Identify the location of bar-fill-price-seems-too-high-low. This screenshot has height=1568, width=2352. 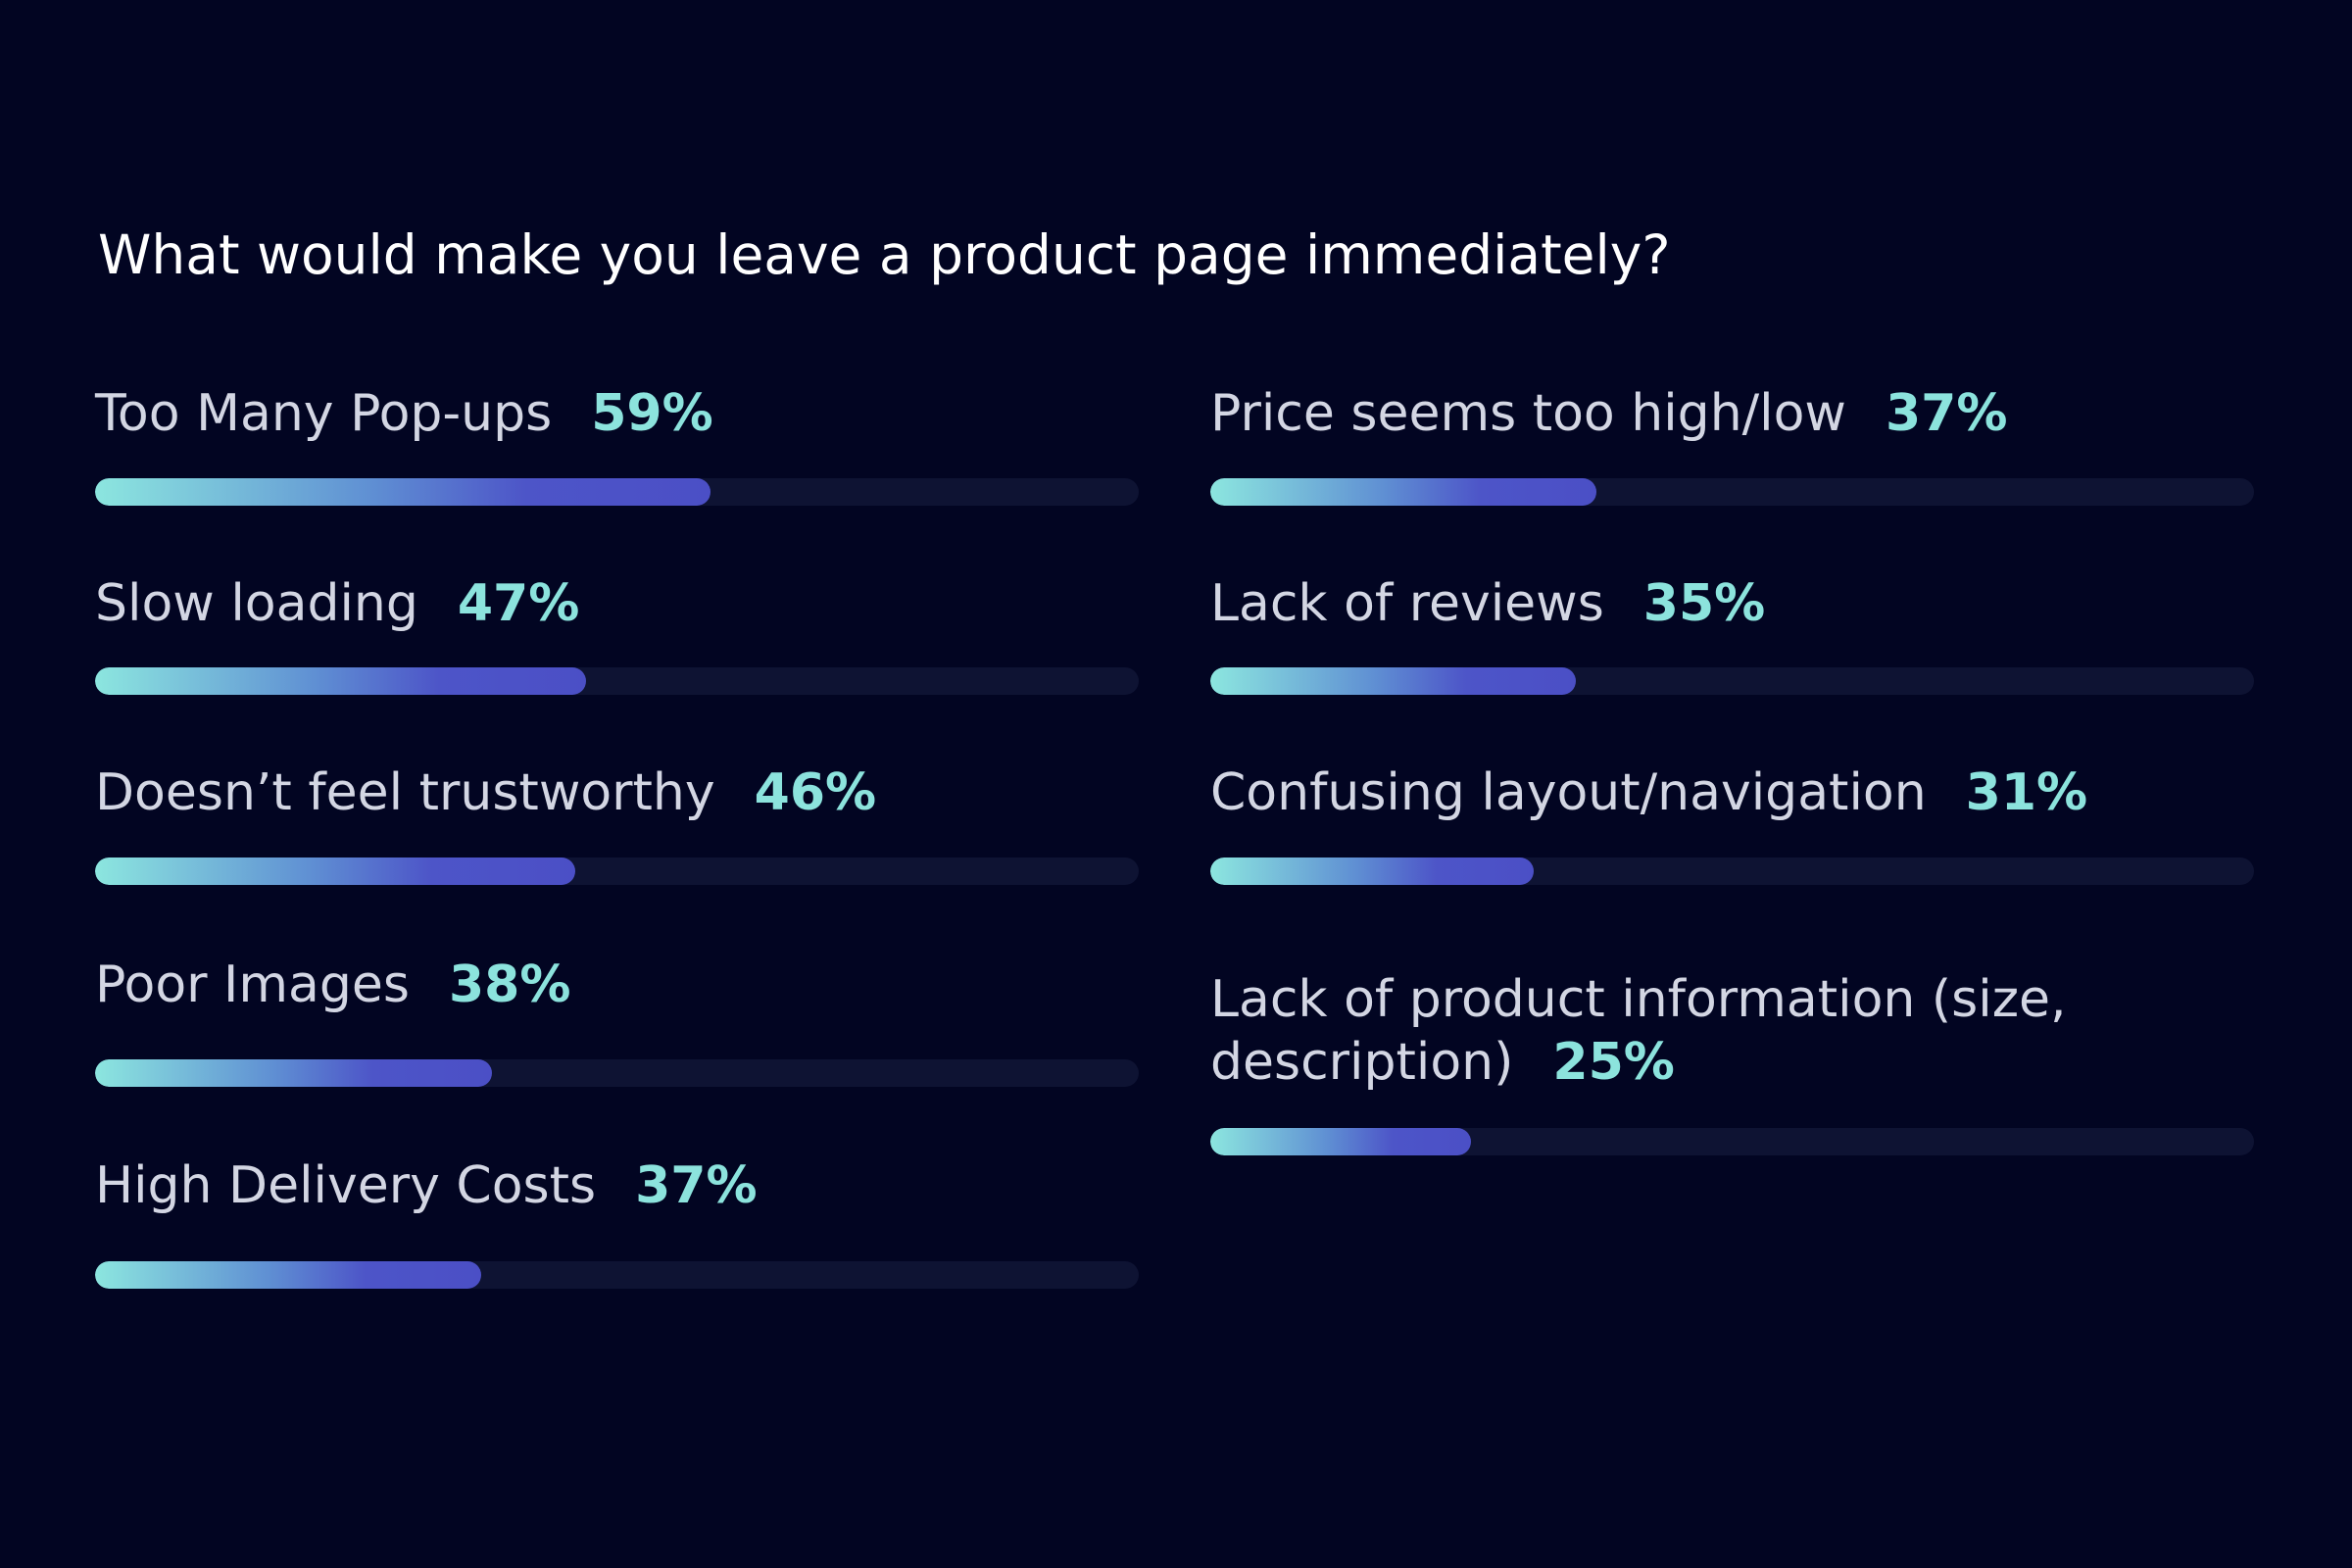
(1403, 492).